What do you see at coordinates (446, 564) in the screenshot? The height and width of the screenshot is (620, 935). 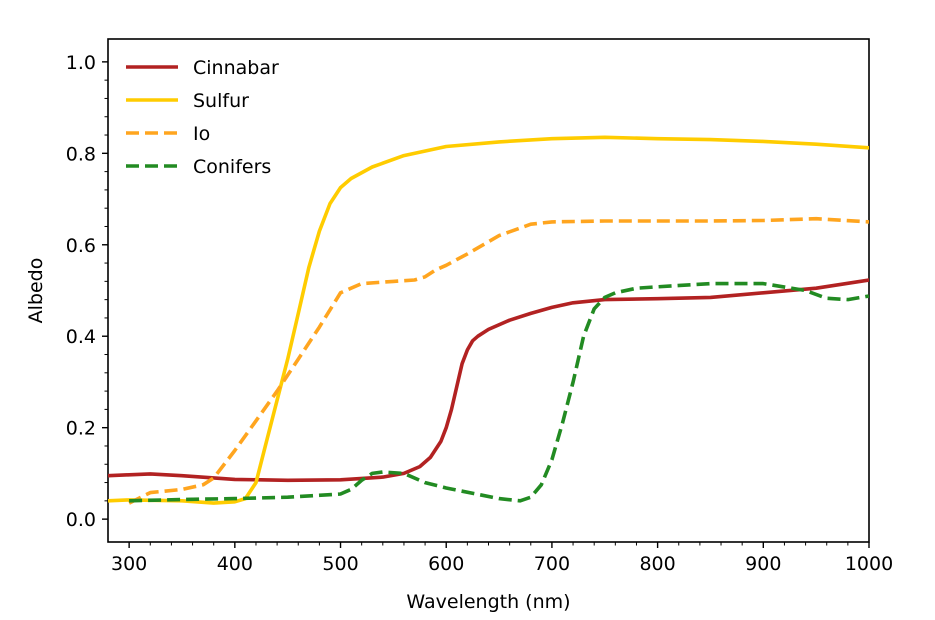 I see `x-tick-label: 600` at bounding box center [446, 564].